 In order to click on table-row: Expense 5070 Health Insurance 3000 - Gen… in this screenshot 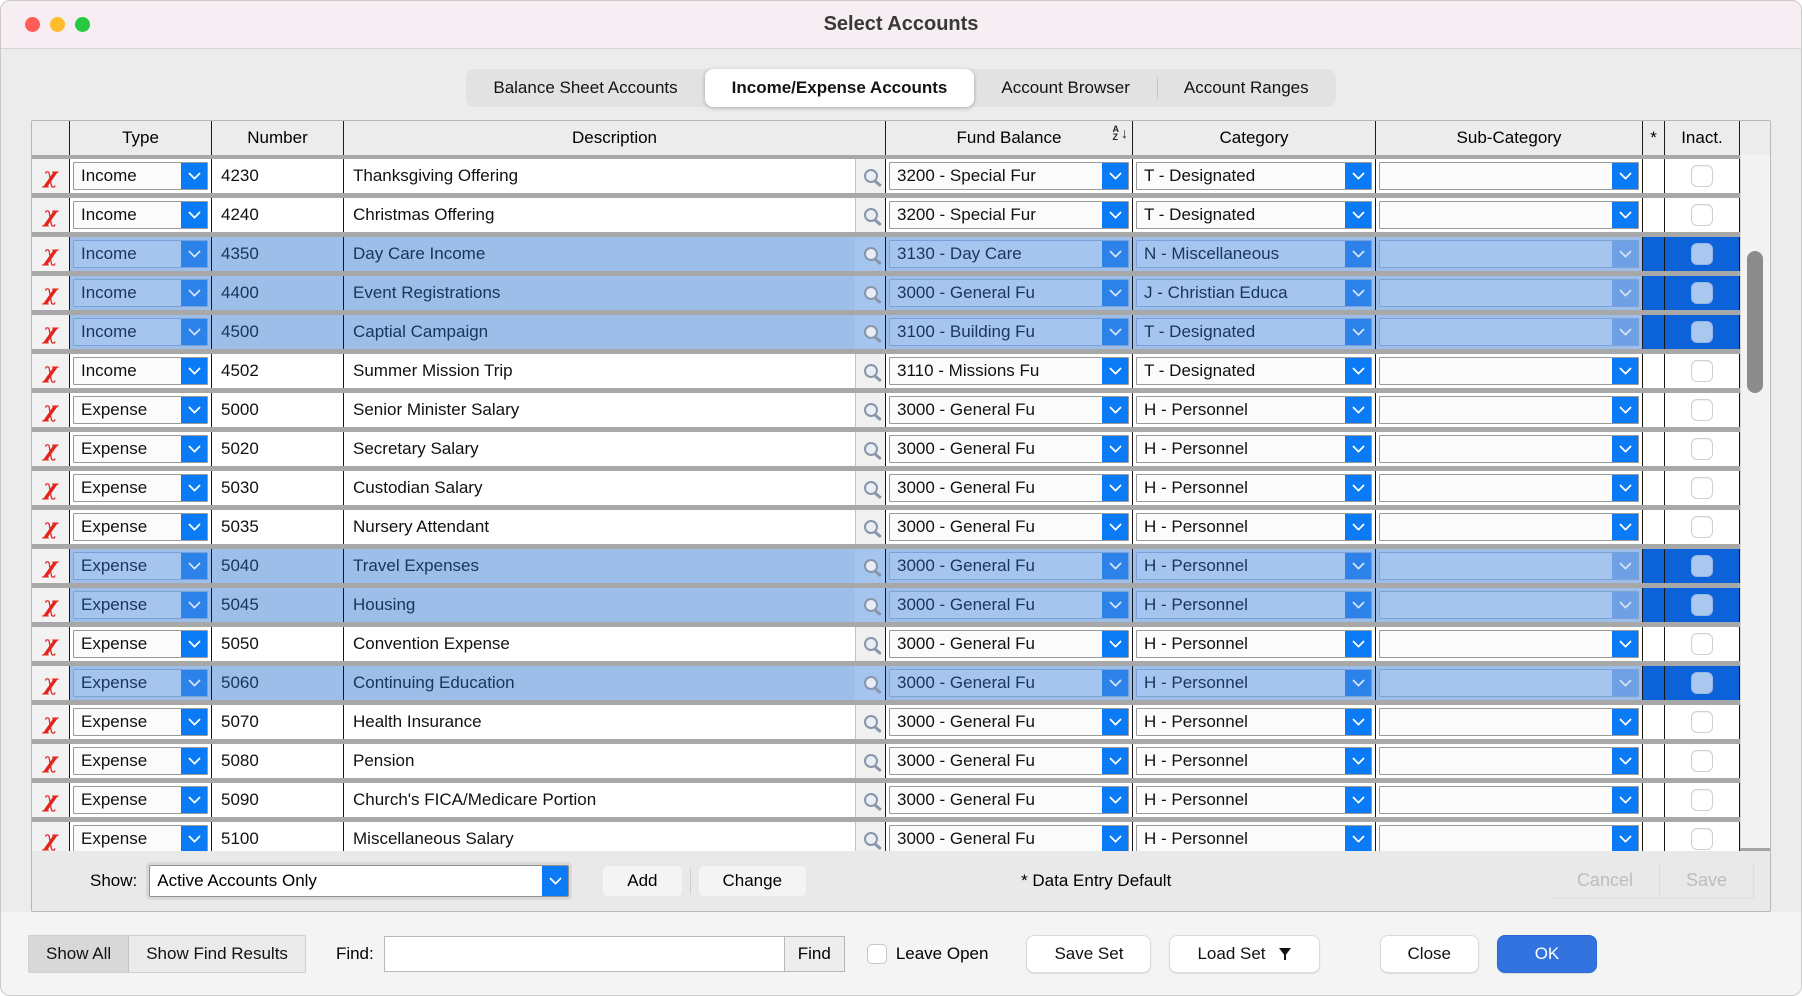, I will do `click(886, 722)`.